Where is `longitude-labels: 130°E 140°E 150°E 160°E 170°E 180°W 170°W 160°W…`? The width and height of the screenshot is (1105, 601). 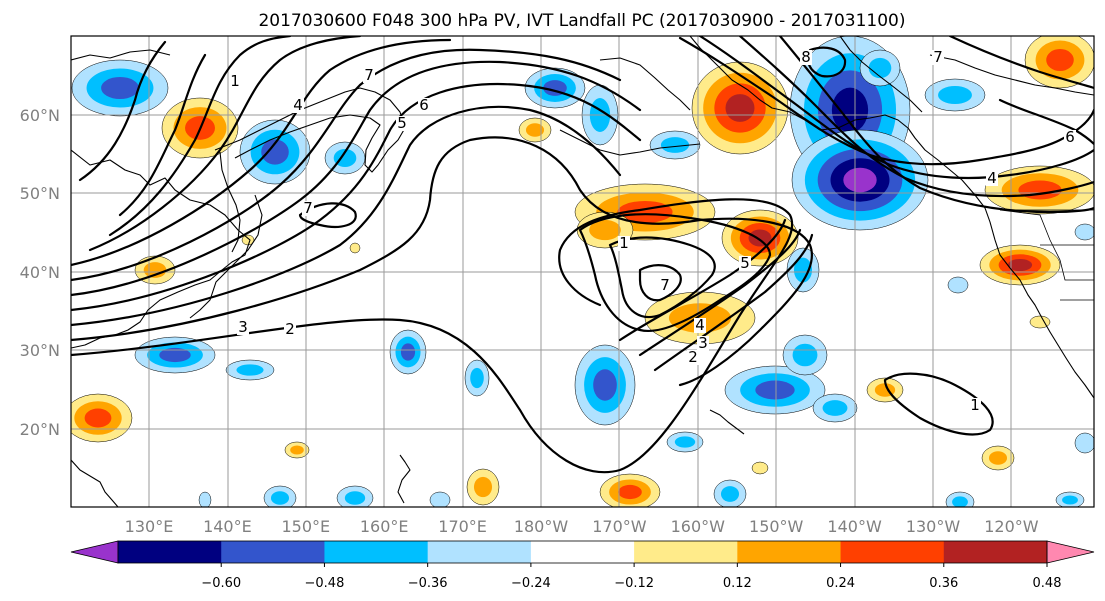 longitude-labels: 130°E 140°E 150°E 160°E 170°E 180°W 170°W 160°W… is located at coordinates (582, 526).